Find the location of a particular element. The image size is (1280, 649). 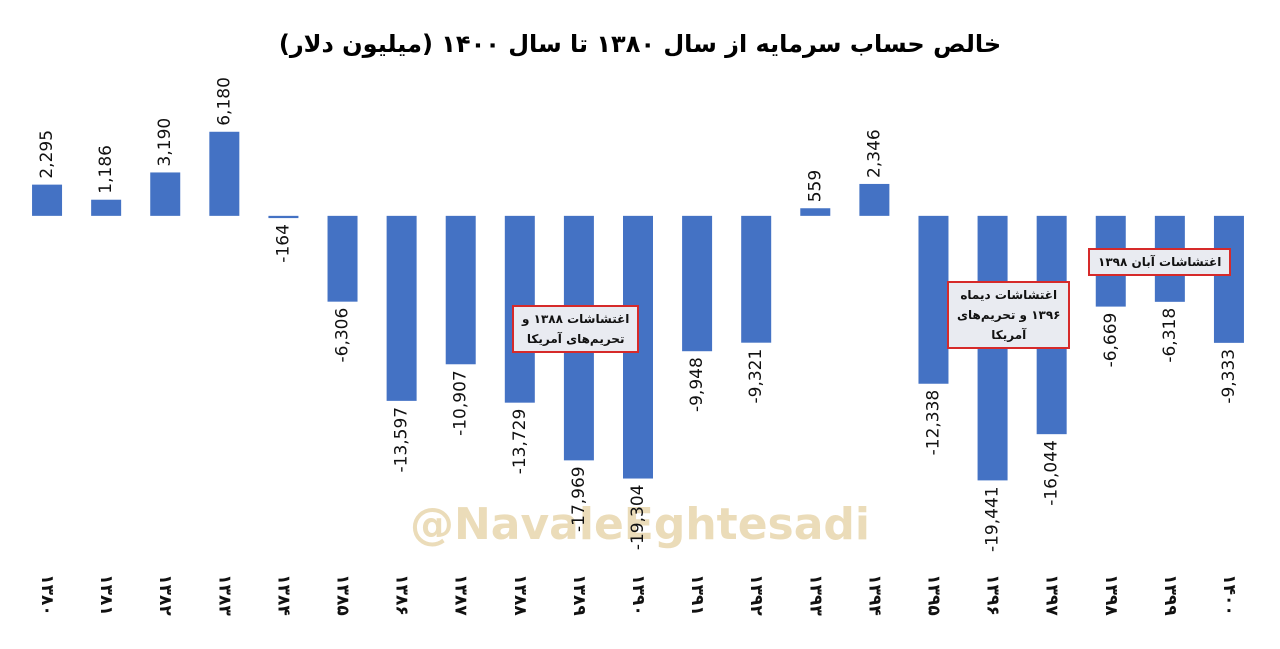

x-tick-label: ۱۳۸۴ is located at coordinates (283, 595).